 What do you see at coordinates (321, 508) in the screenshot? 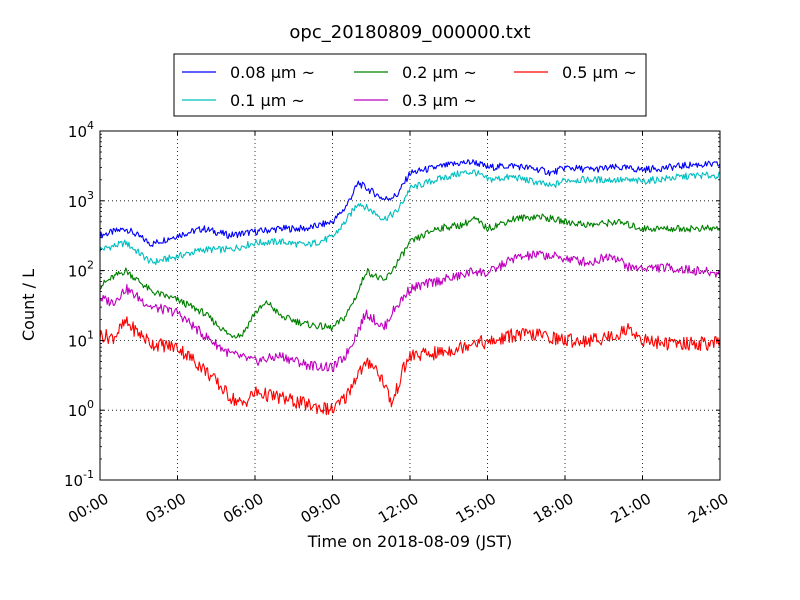
I see `x-tick-label: 09:00` at bounding box center [321, 508].